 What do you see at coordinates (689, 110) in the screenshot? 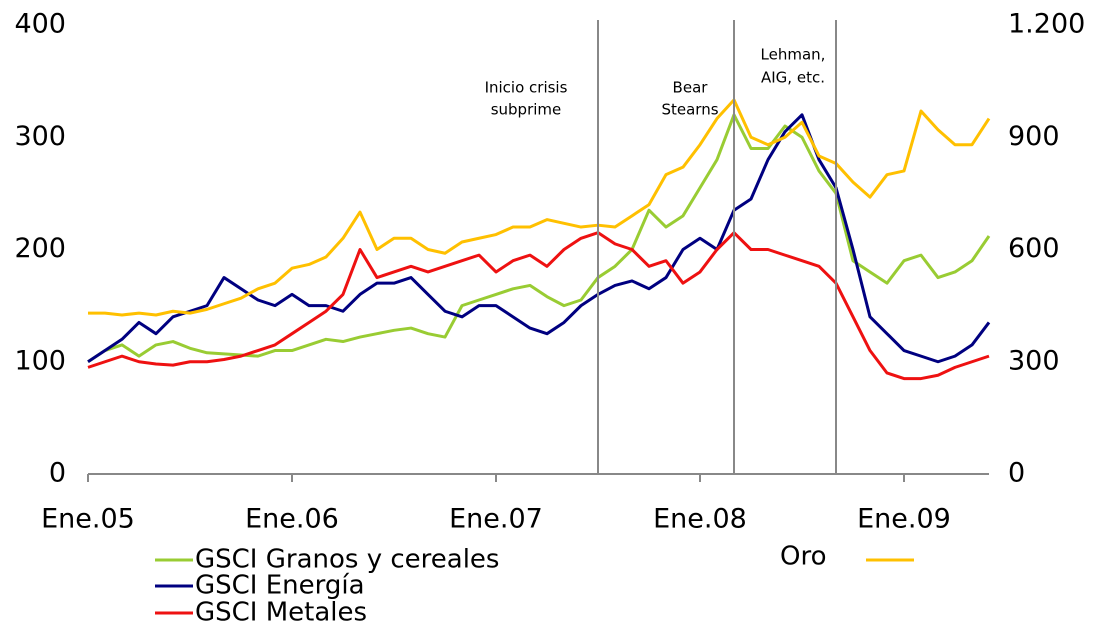
I see `annotation: Stearns` at bounding box center [689, 110].